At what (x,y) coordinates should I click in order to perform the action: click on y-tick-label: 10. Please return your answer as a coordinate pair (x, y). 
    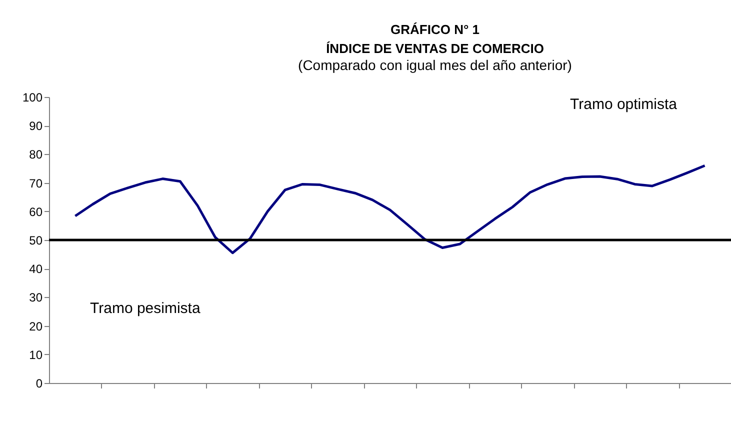
    Looking at the image, I should click on (36, 355).